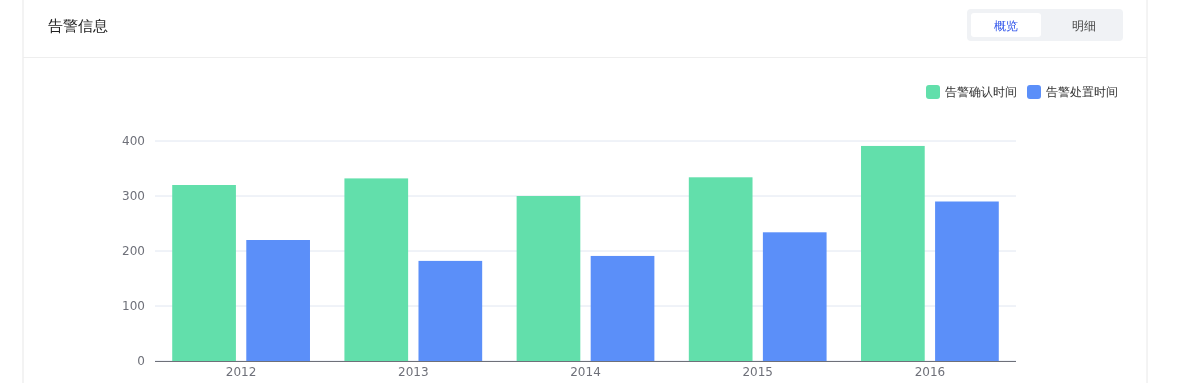  Describe the element at coordinates (981, 92) in the screenshot. I see `legend-label: 告警确认时间` at that location.